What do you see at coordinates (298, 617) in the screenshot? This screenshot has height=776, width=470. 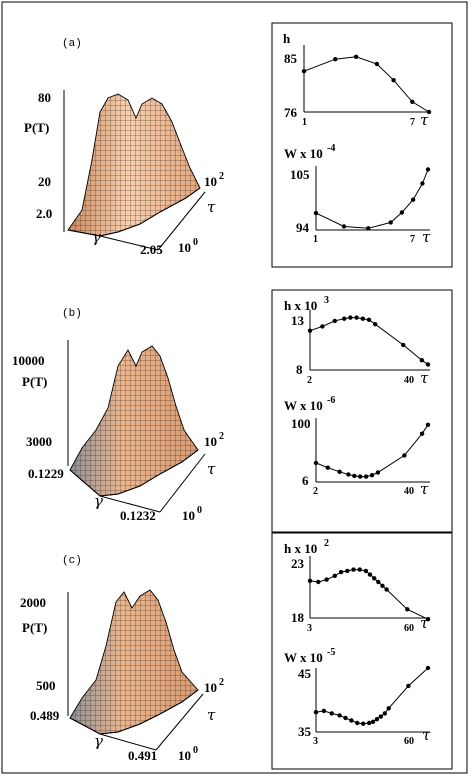 I see `plot-c-h-ytick-1: 18` at bounding box center [298, 617].